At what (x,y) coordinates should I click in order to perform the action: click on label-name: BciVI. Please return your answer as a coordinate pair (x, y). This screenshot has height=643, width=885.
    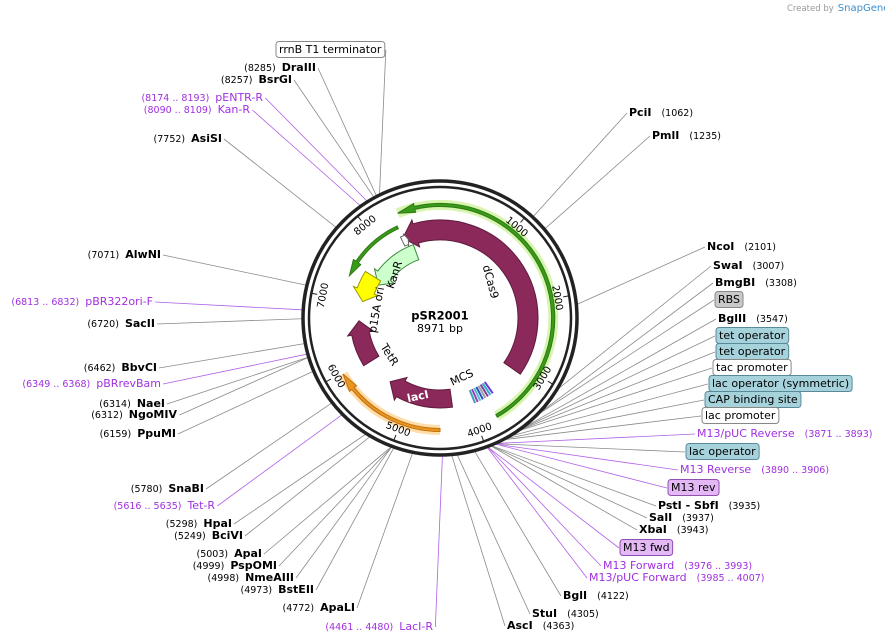
    Looking at the image, I should click on (227, 535).